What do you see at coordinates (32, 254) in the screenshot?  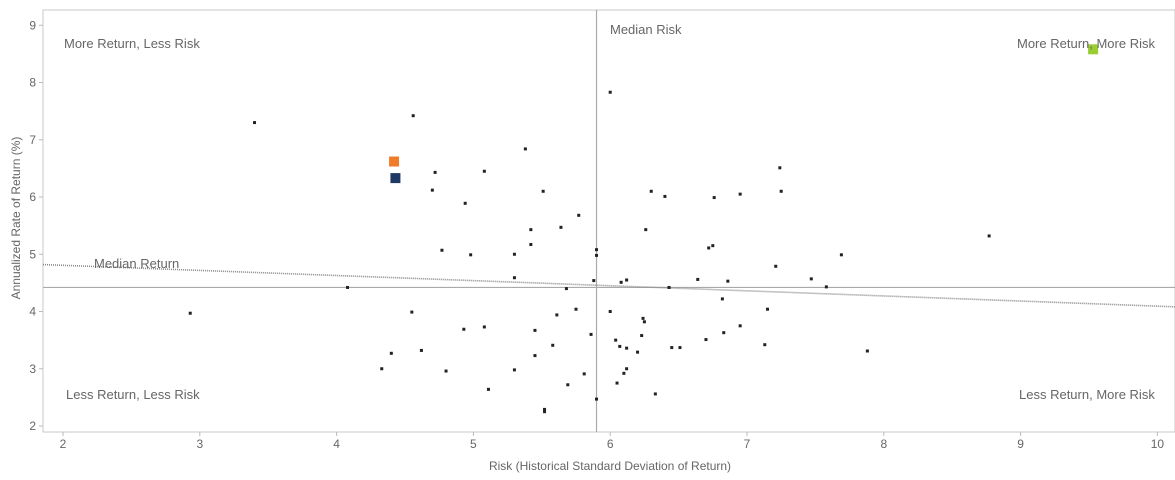 I see `y-tick-label: 5` at bounding box center [32, 254].